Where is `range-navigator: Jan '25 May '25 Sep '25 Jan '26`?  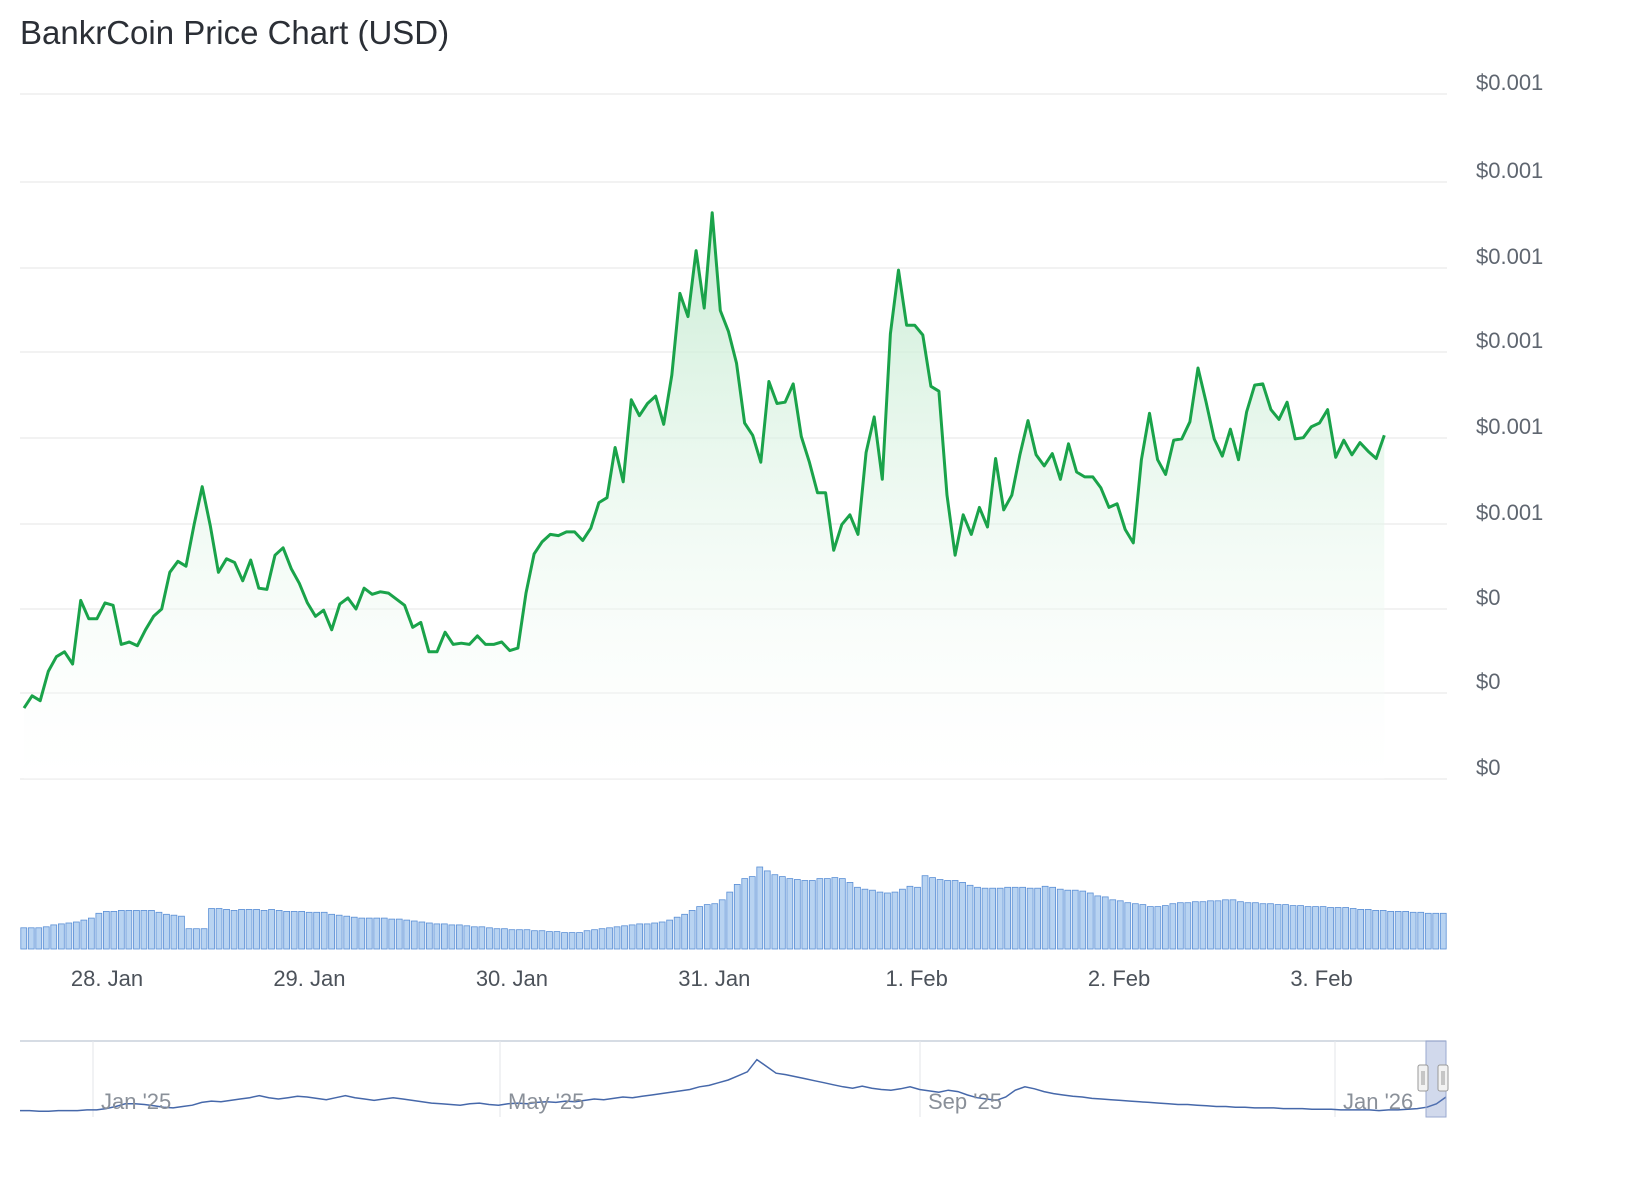 range-navigator: Jan '25 May '25 Sep '25 Jan '26 is located at coordinates (734, 1079).